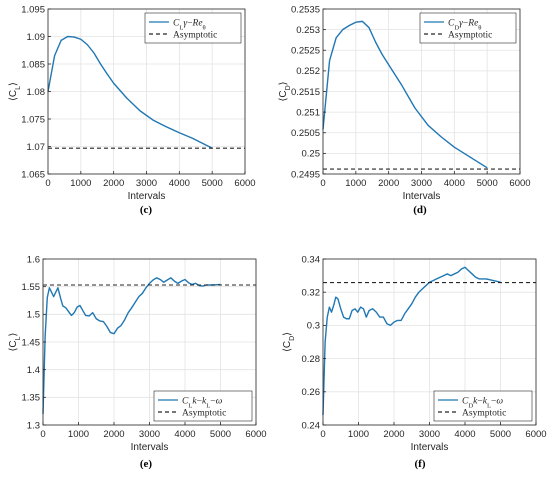  I want to click on y-tick-label: 1.3, so click(33, 425).